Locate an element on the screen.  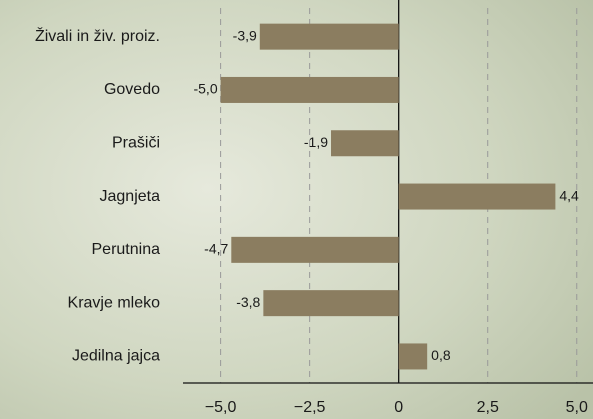
x-tick-label: 2,5 is located at coordinates (488, 407).